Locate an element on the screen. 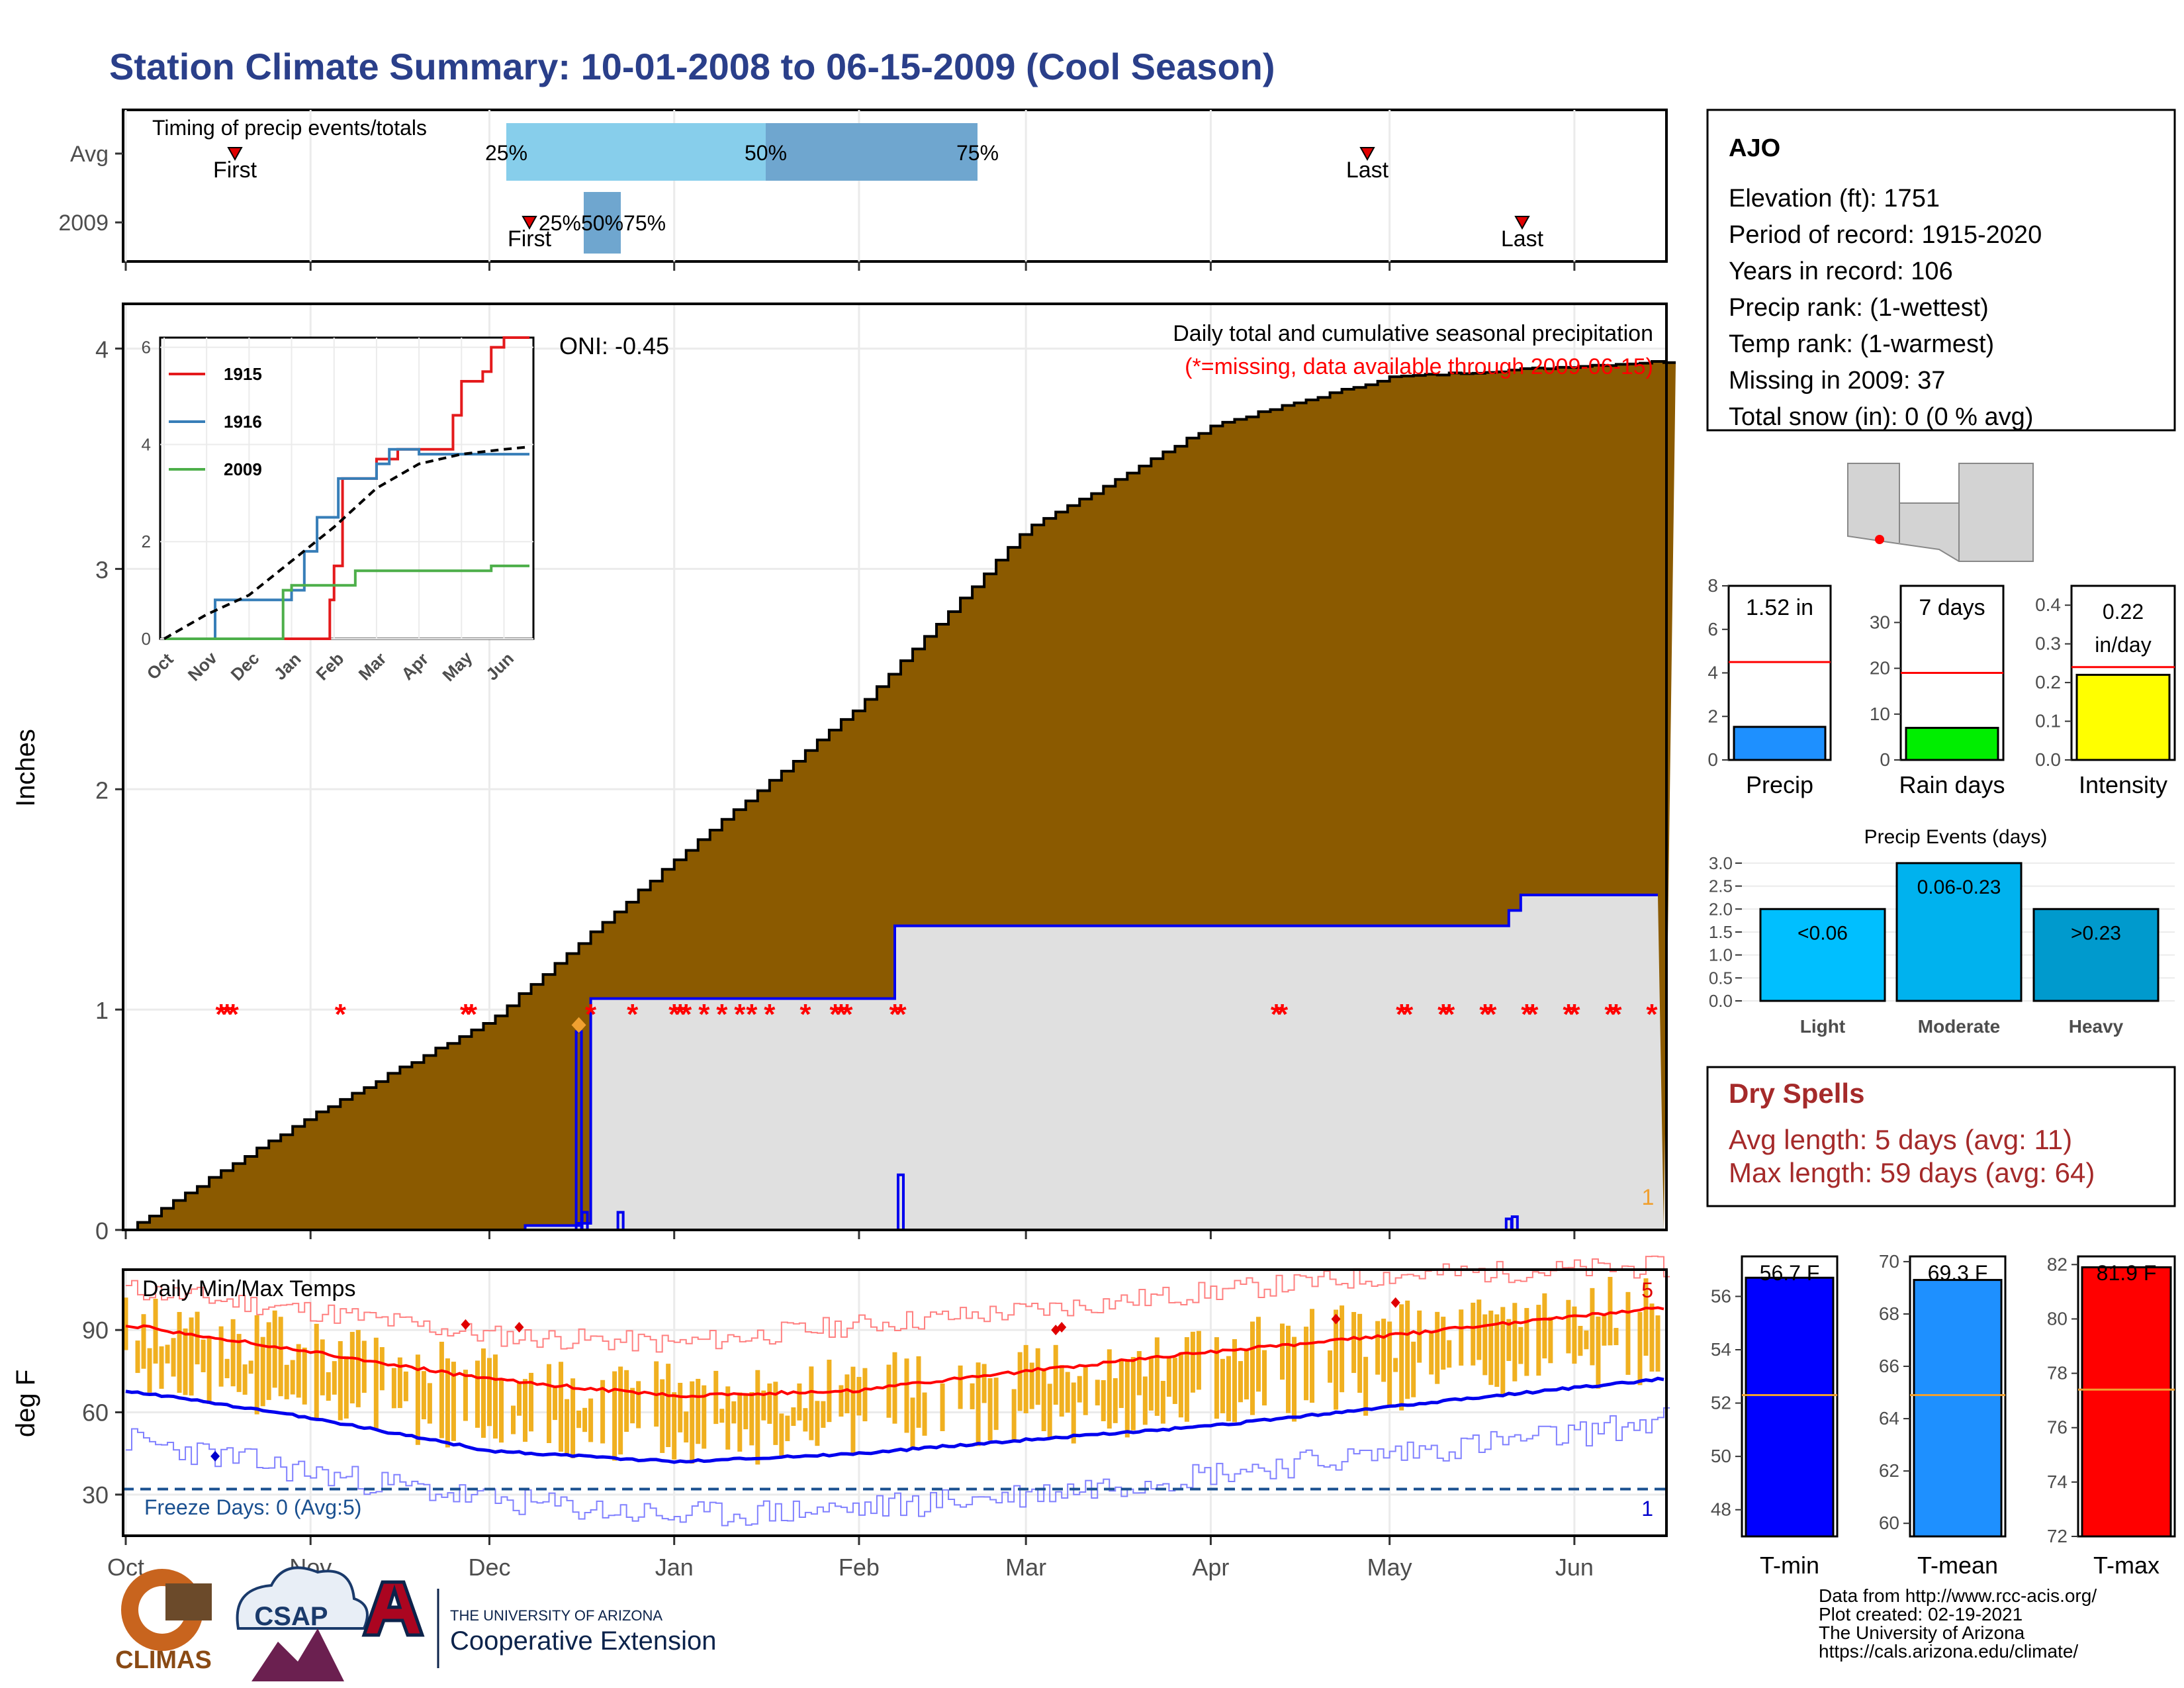 This screenshot has height=1688, width=2184. record-min-line is located at coordinates (898, 1466).